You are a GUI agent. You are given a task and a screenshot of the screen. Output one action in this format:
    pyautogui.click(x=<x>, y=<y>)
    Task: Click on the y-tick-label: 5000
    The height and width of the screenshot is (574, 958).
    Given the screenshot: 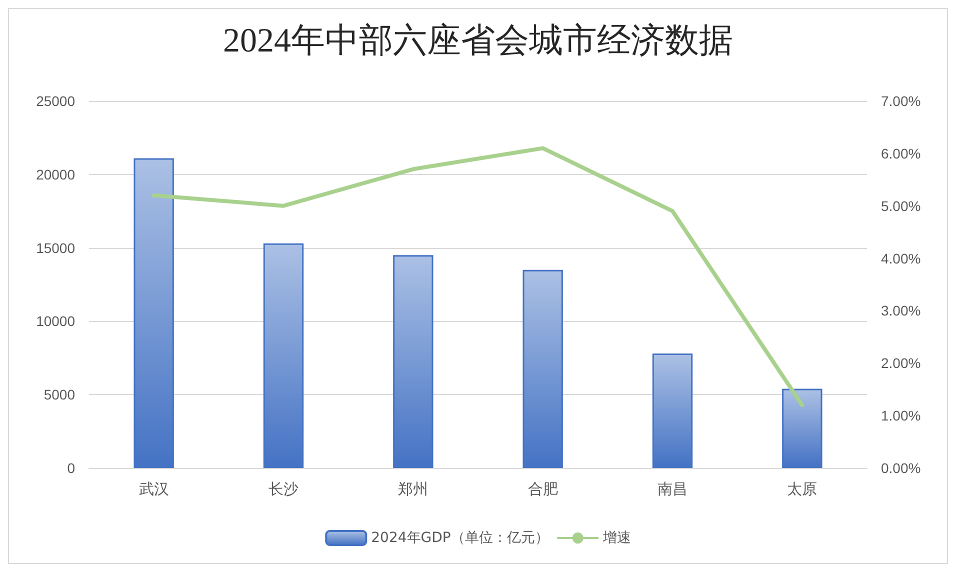 What is the action you would take?
    pyautogui.click(x=60, y=394)
    